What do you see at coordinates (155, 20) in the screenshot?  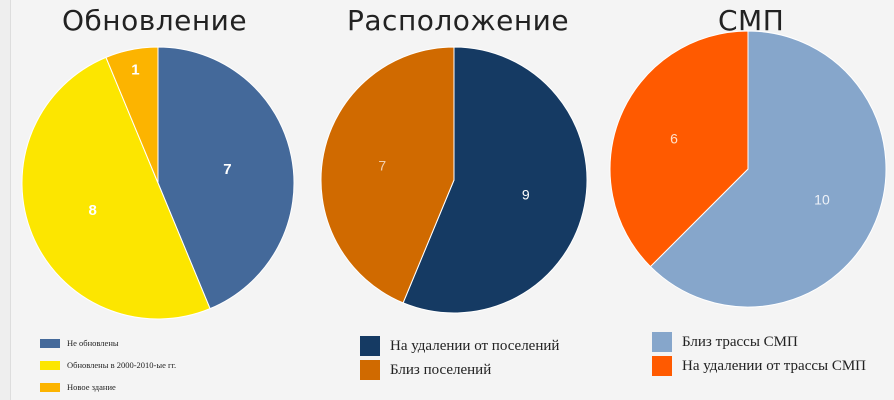 I see `chart-title-obnovlenie: Обновление` at bounding box center [155, 20].